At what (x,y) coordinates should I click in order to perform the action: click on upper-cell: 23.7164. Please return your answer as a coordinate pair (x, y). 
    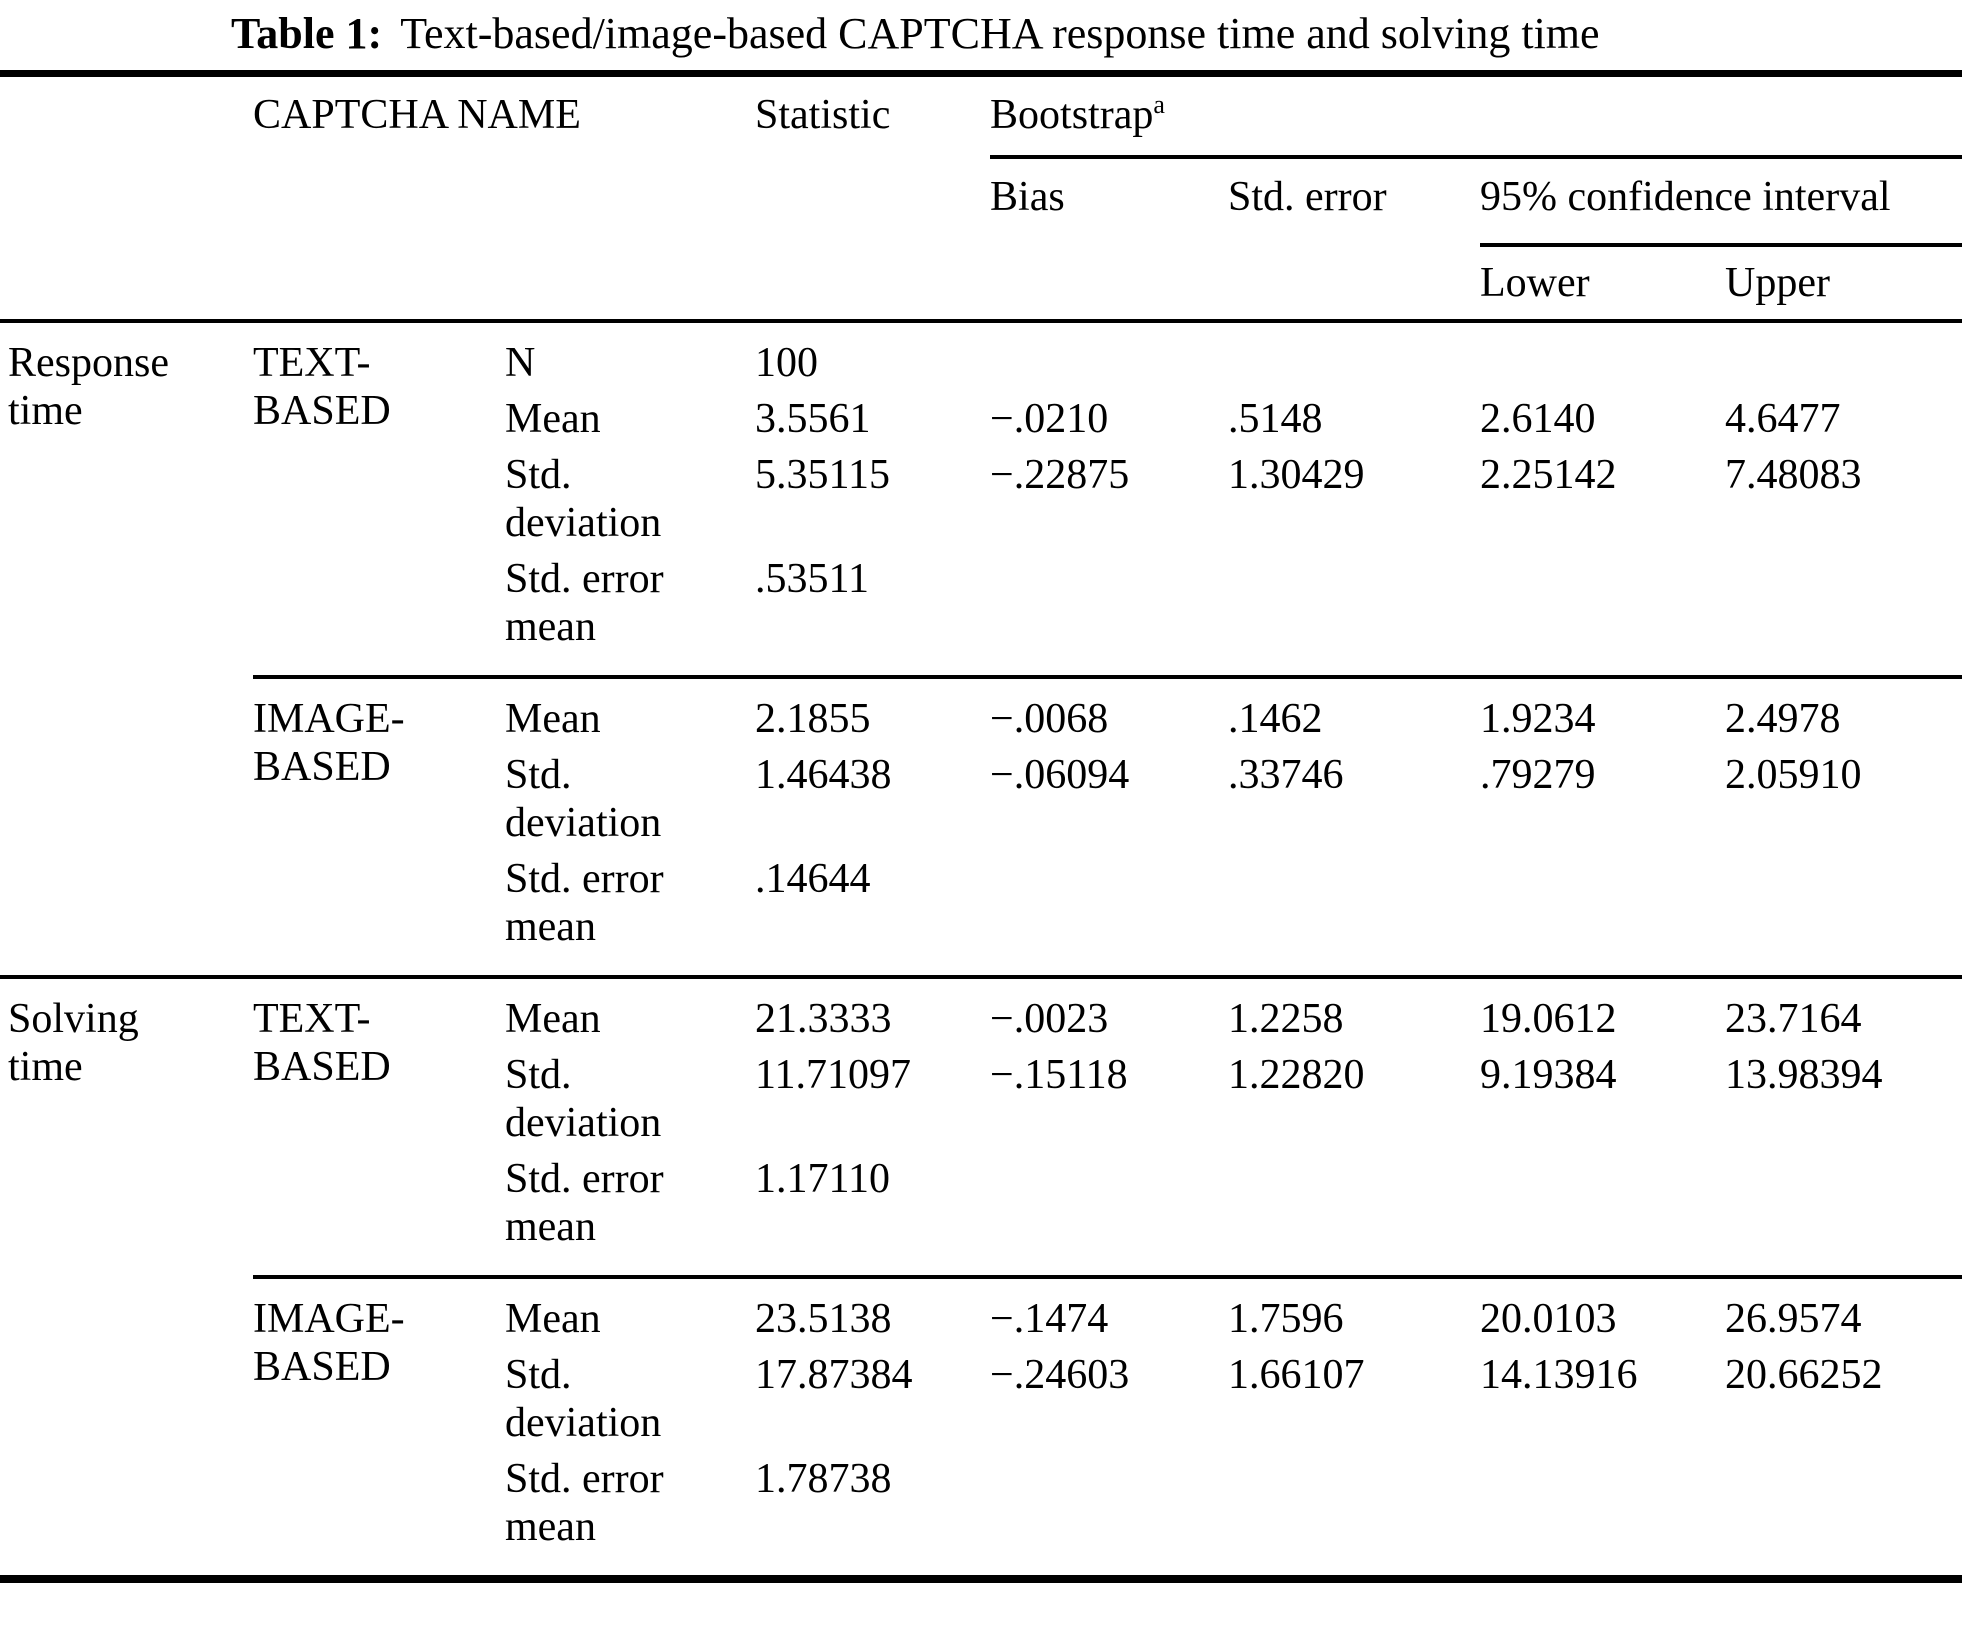
    Looking at the image, I should click on (1843, 1011).